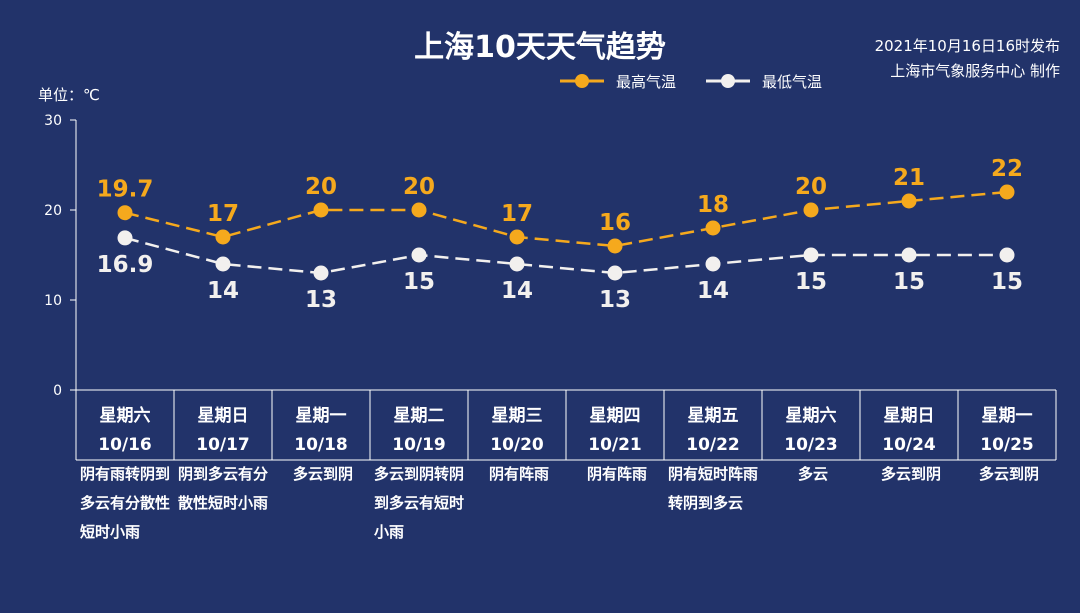  Describe the element at coordinates (53, 301) in the screenshot. I see `y-tick-label: 10` at that location.